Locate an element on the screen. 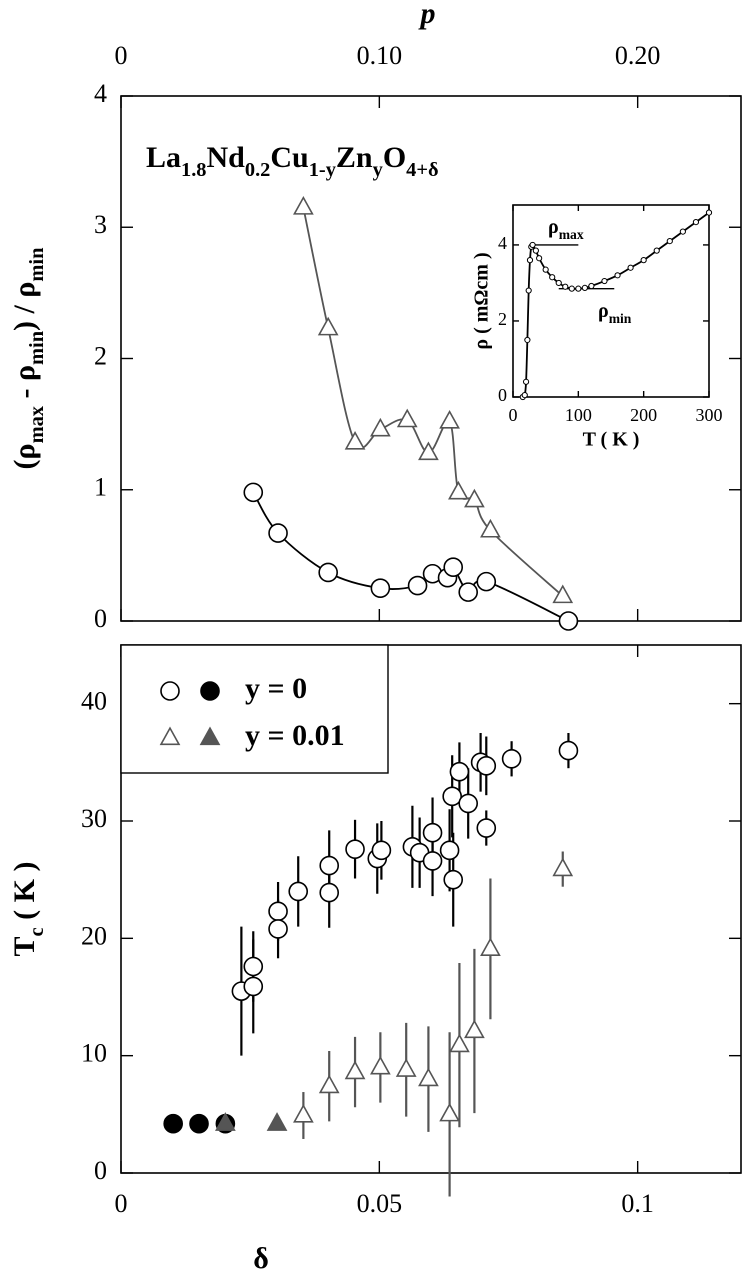 This screenshot has width=747, height=1281. annotation: ρmin is located at coordinates (615, 313).